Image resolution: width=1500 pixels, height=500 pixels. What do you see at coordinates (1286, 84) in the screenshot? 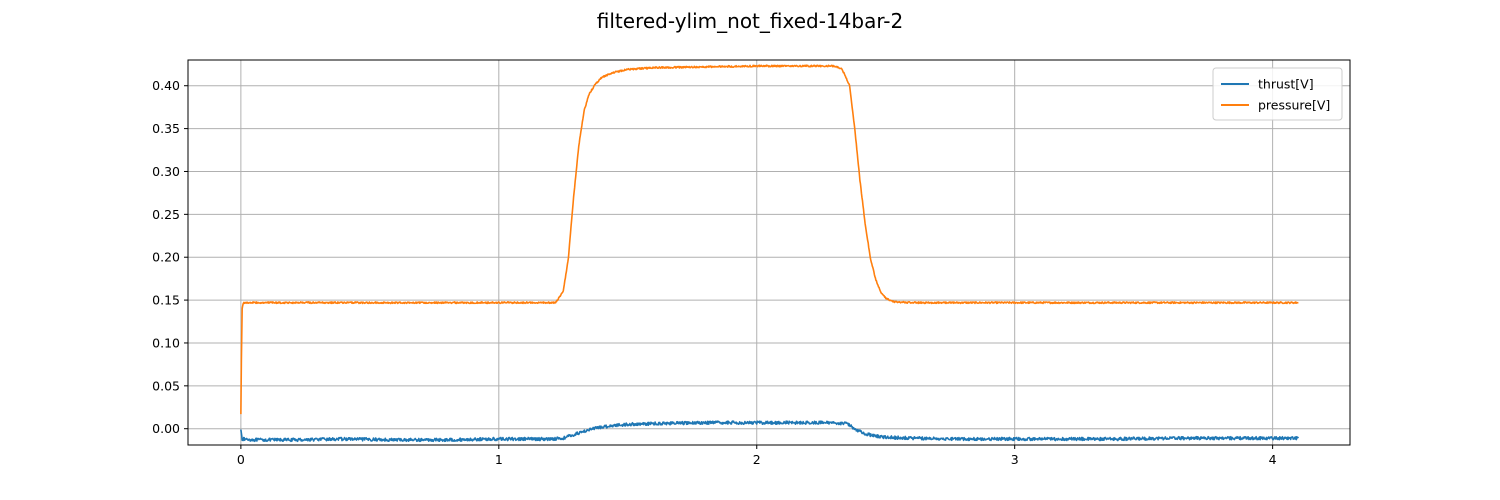
I see `legend-label: thrust[V]` at bounding box center [1286, 84].